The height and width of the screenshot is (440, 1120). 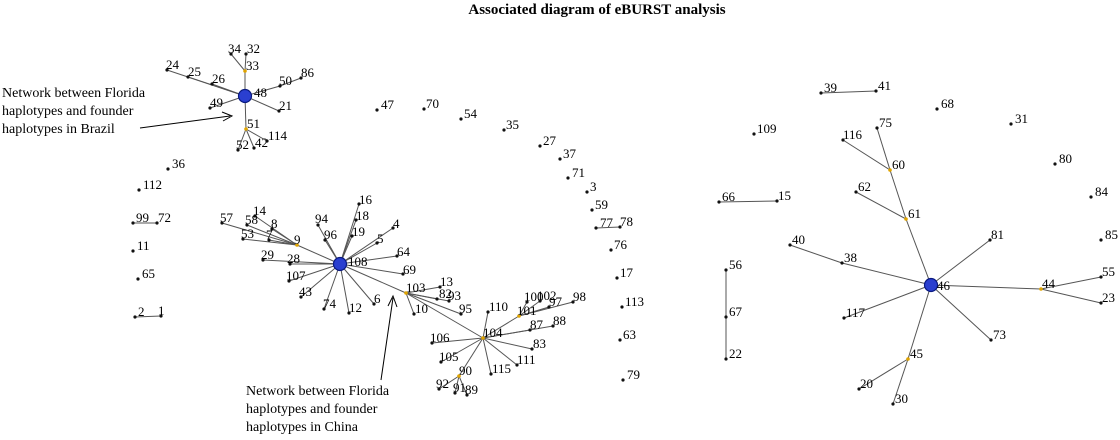 I want to click on annotation-brazil-line-2: haplotypes and founder, so click(x=68, y=111).